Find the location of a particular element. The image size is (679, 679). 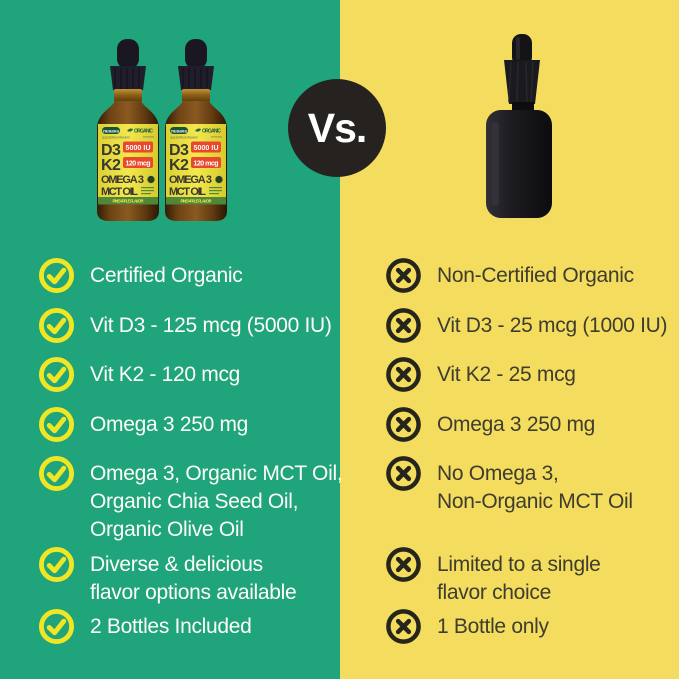

bottle-body is located at coordinates (519, 164).